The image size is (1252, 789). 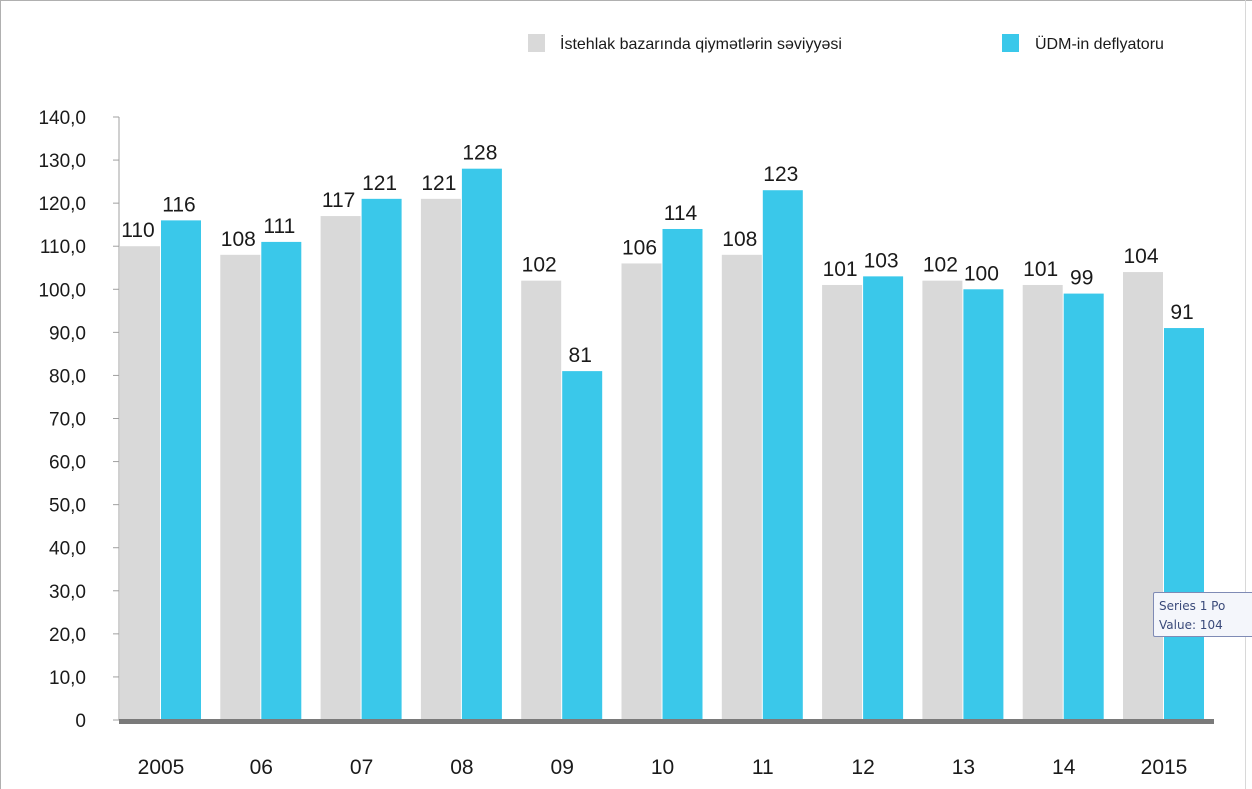 I want to click on tooltip-series-line: Series 1 Po, so click(x=1192, y=606).